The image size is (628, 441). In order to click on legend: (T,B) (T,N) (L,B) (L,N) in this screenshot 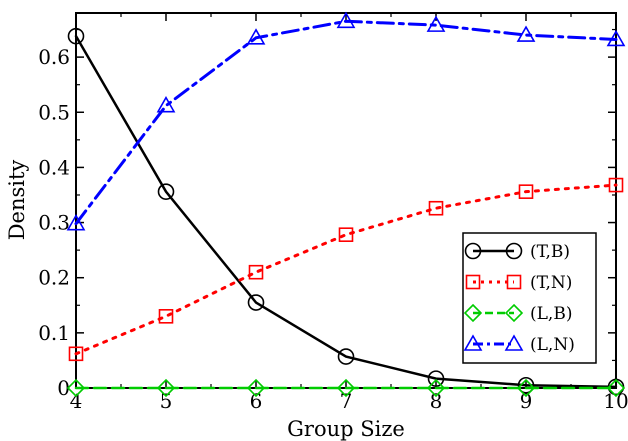, I will do `click(529, 298)`.